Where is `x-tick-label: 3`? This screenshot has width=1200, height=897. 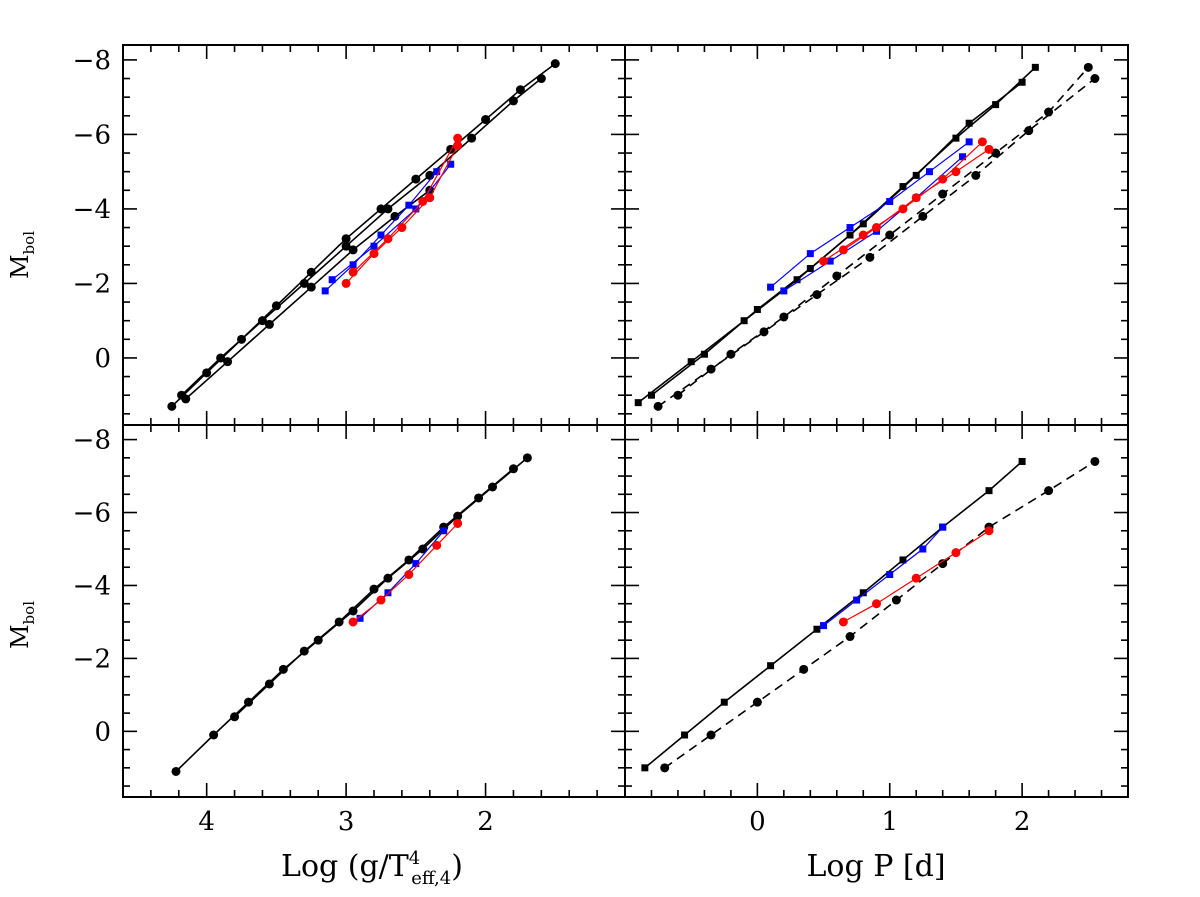 x-tick-label: 3 is located at coordinates (346, 822).